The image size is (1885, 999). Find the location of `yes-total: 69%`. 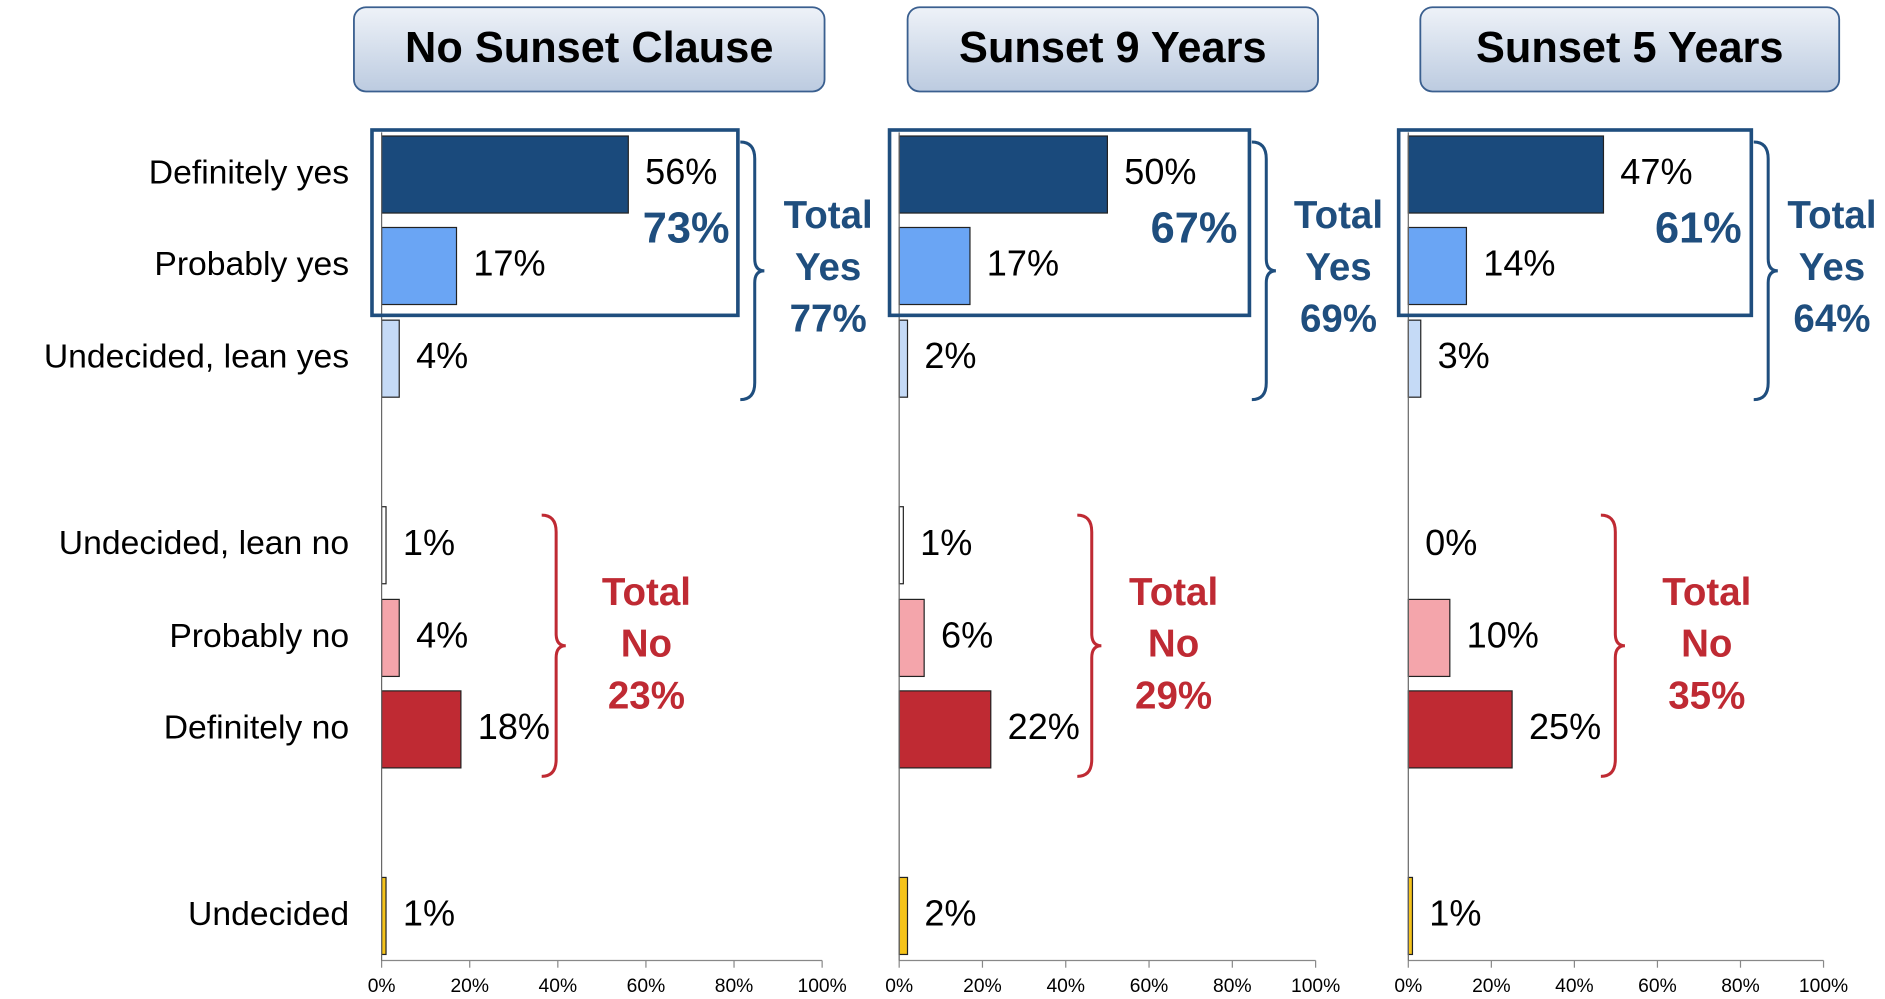

yes-total: 69% is located at coordinates (1338, 319).